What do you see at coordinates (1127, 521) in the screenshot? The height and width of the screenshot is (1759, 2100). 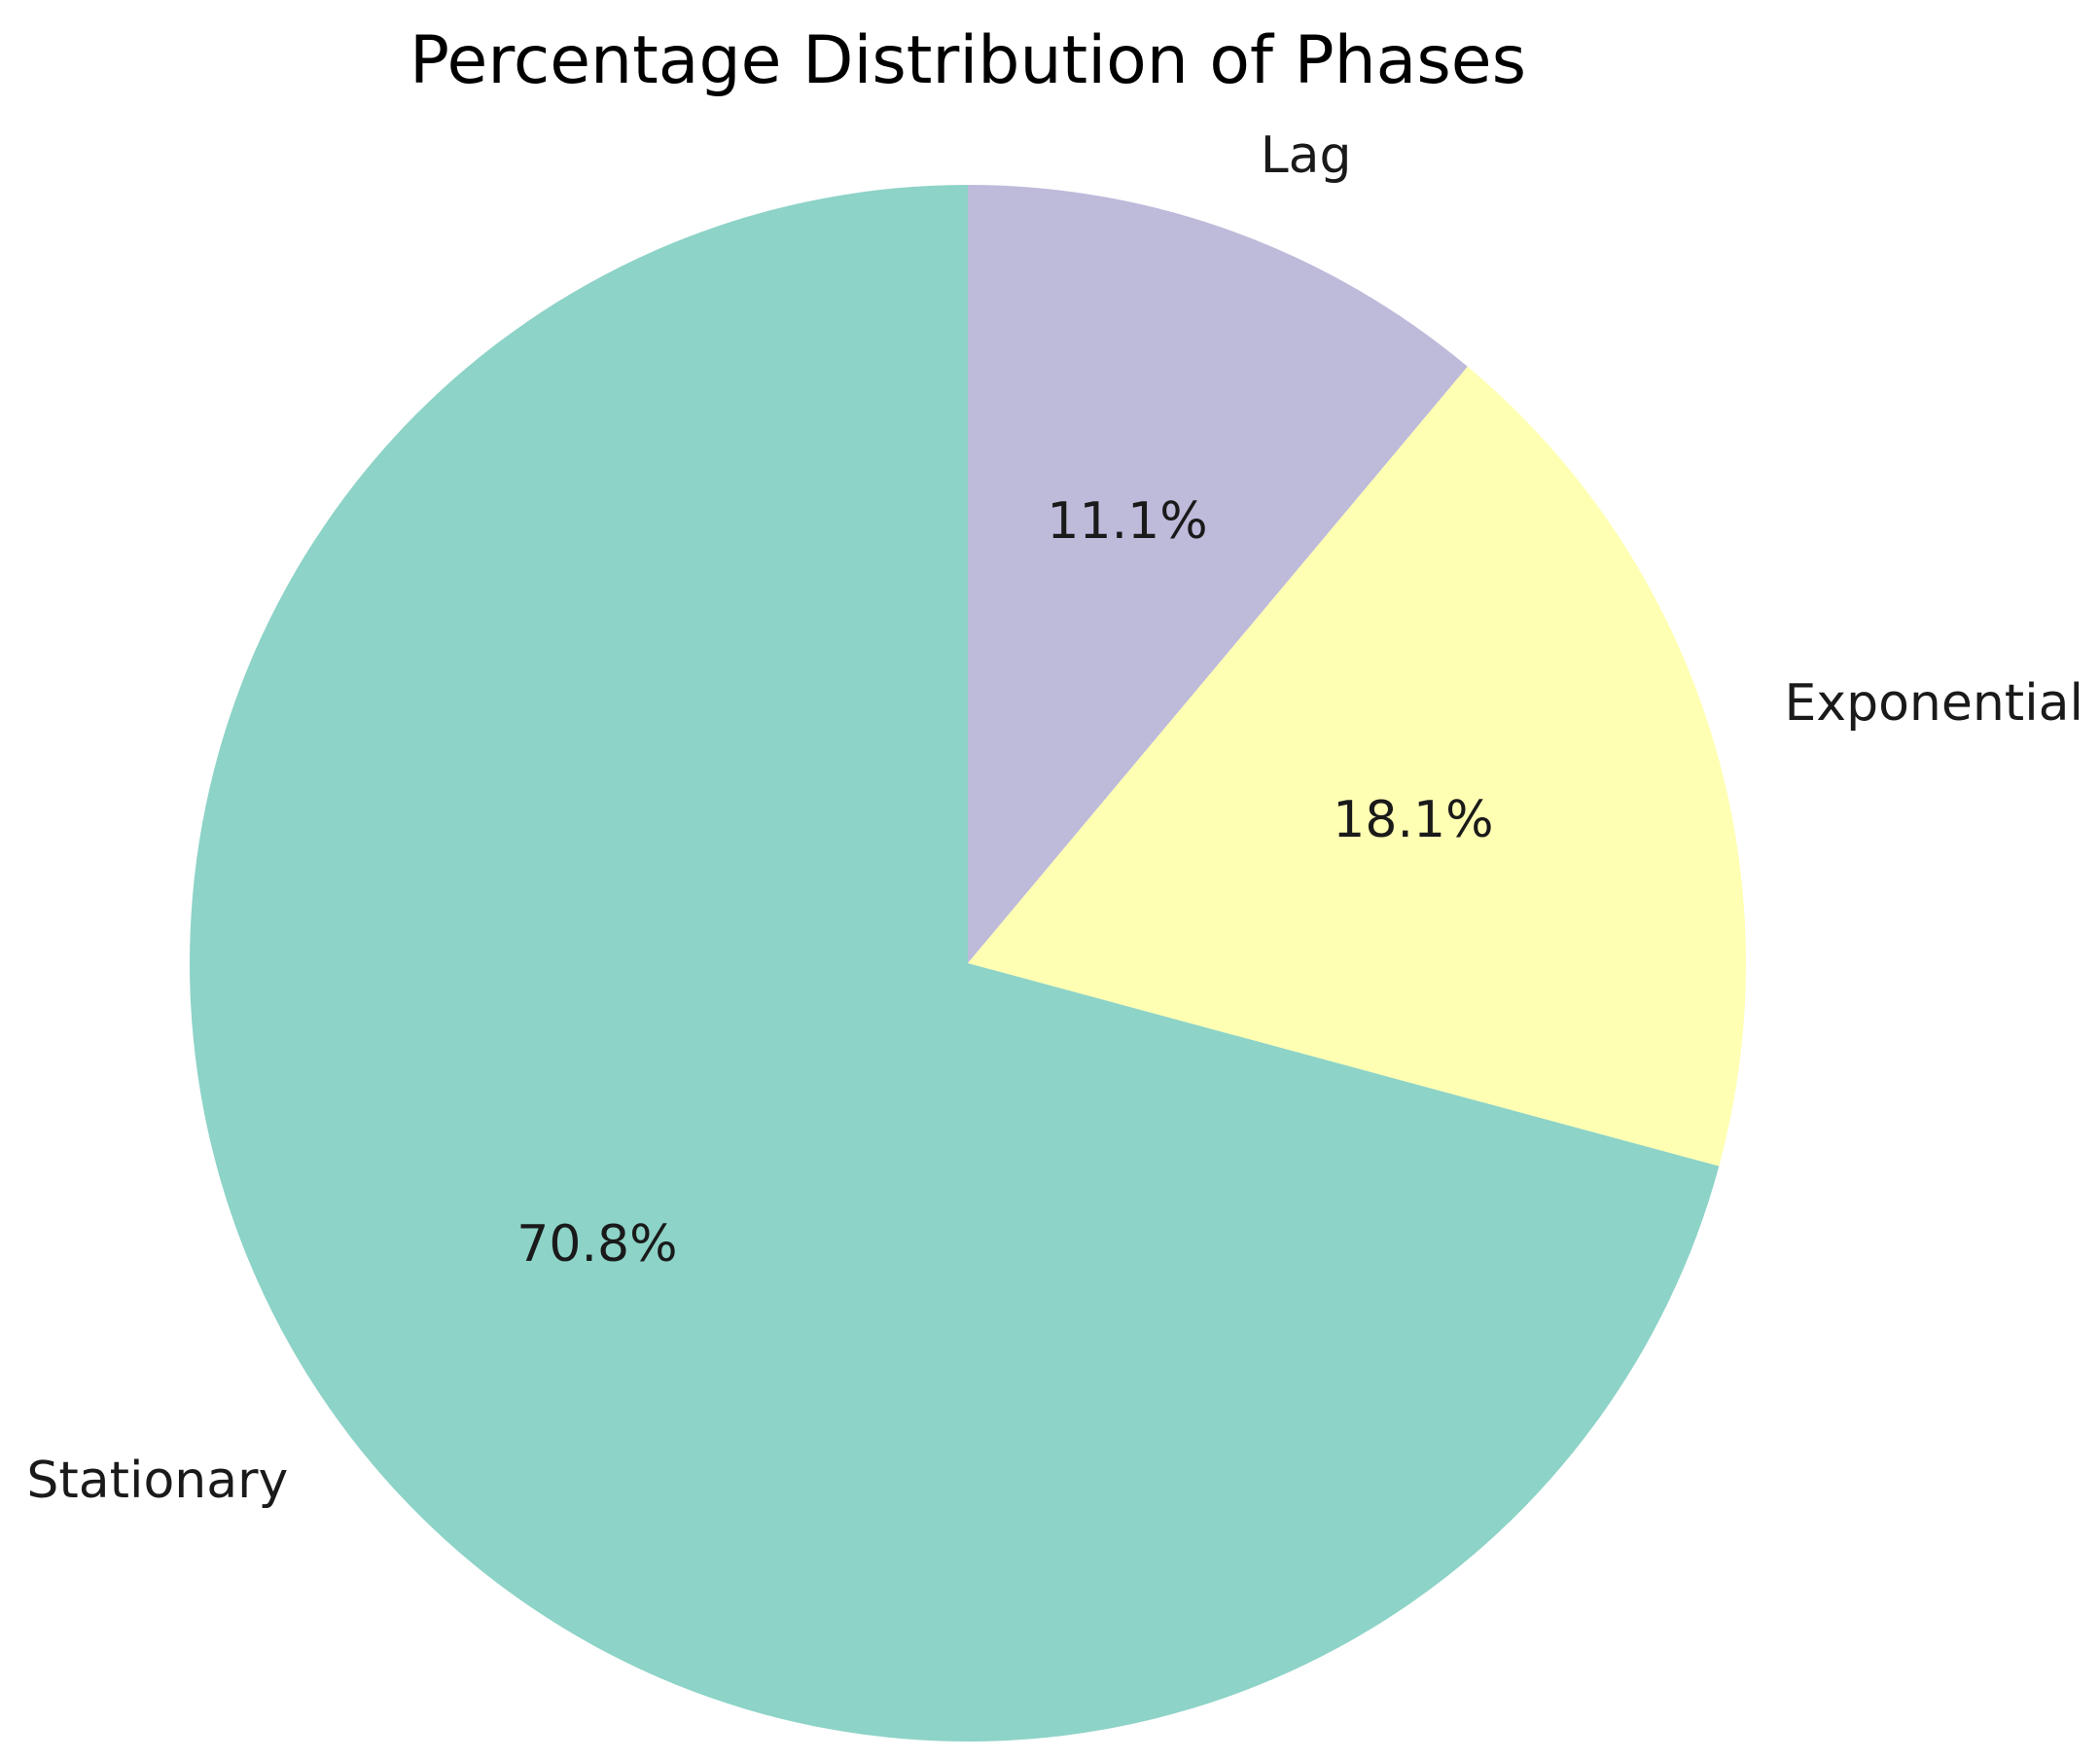 I see `percent-label-lag: 11.1%` at bounding box center [1127, 521].